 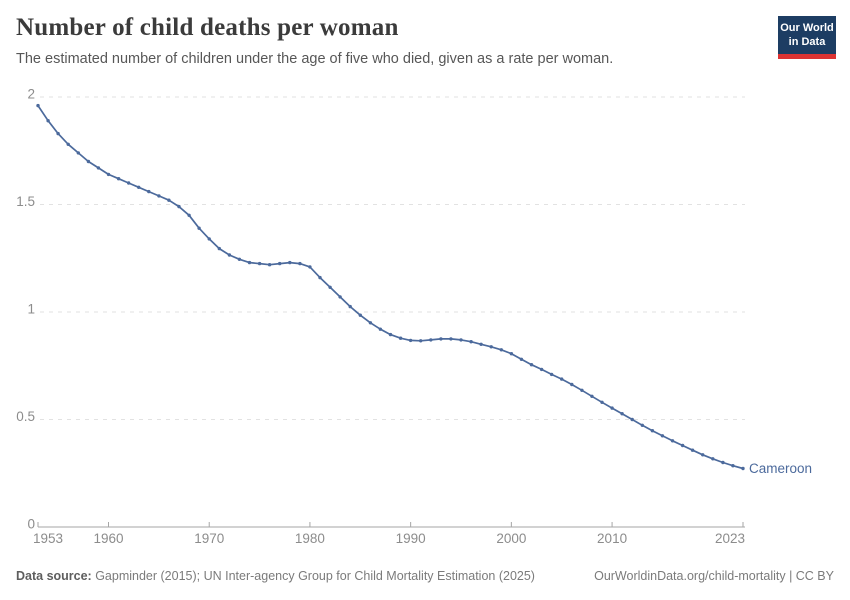 What do you see at coordinates (207, 27) in the screenshot?
I see `page-title: Number of child deaths per woman` at bounding box center [207, 27].